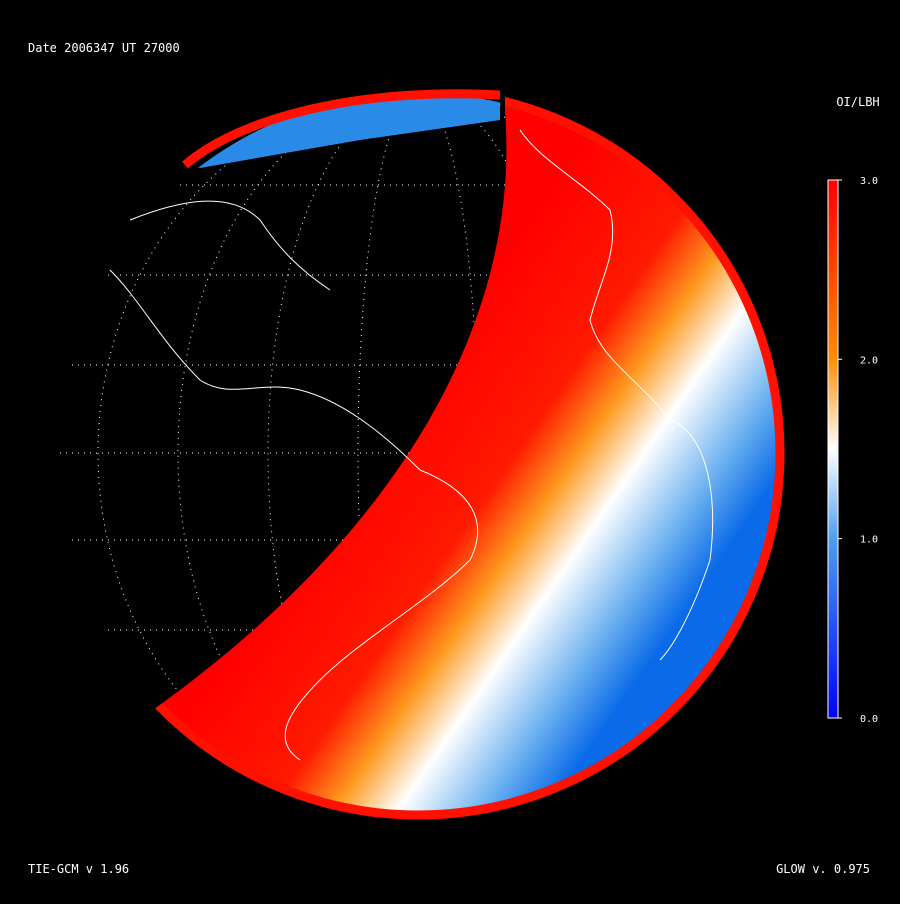 The width and height of the screenshot is (900, 904). Describe the element at coordinates (823, 869) in the screenshot. I see `footer-right: GLOW v. 0.975` at that location.